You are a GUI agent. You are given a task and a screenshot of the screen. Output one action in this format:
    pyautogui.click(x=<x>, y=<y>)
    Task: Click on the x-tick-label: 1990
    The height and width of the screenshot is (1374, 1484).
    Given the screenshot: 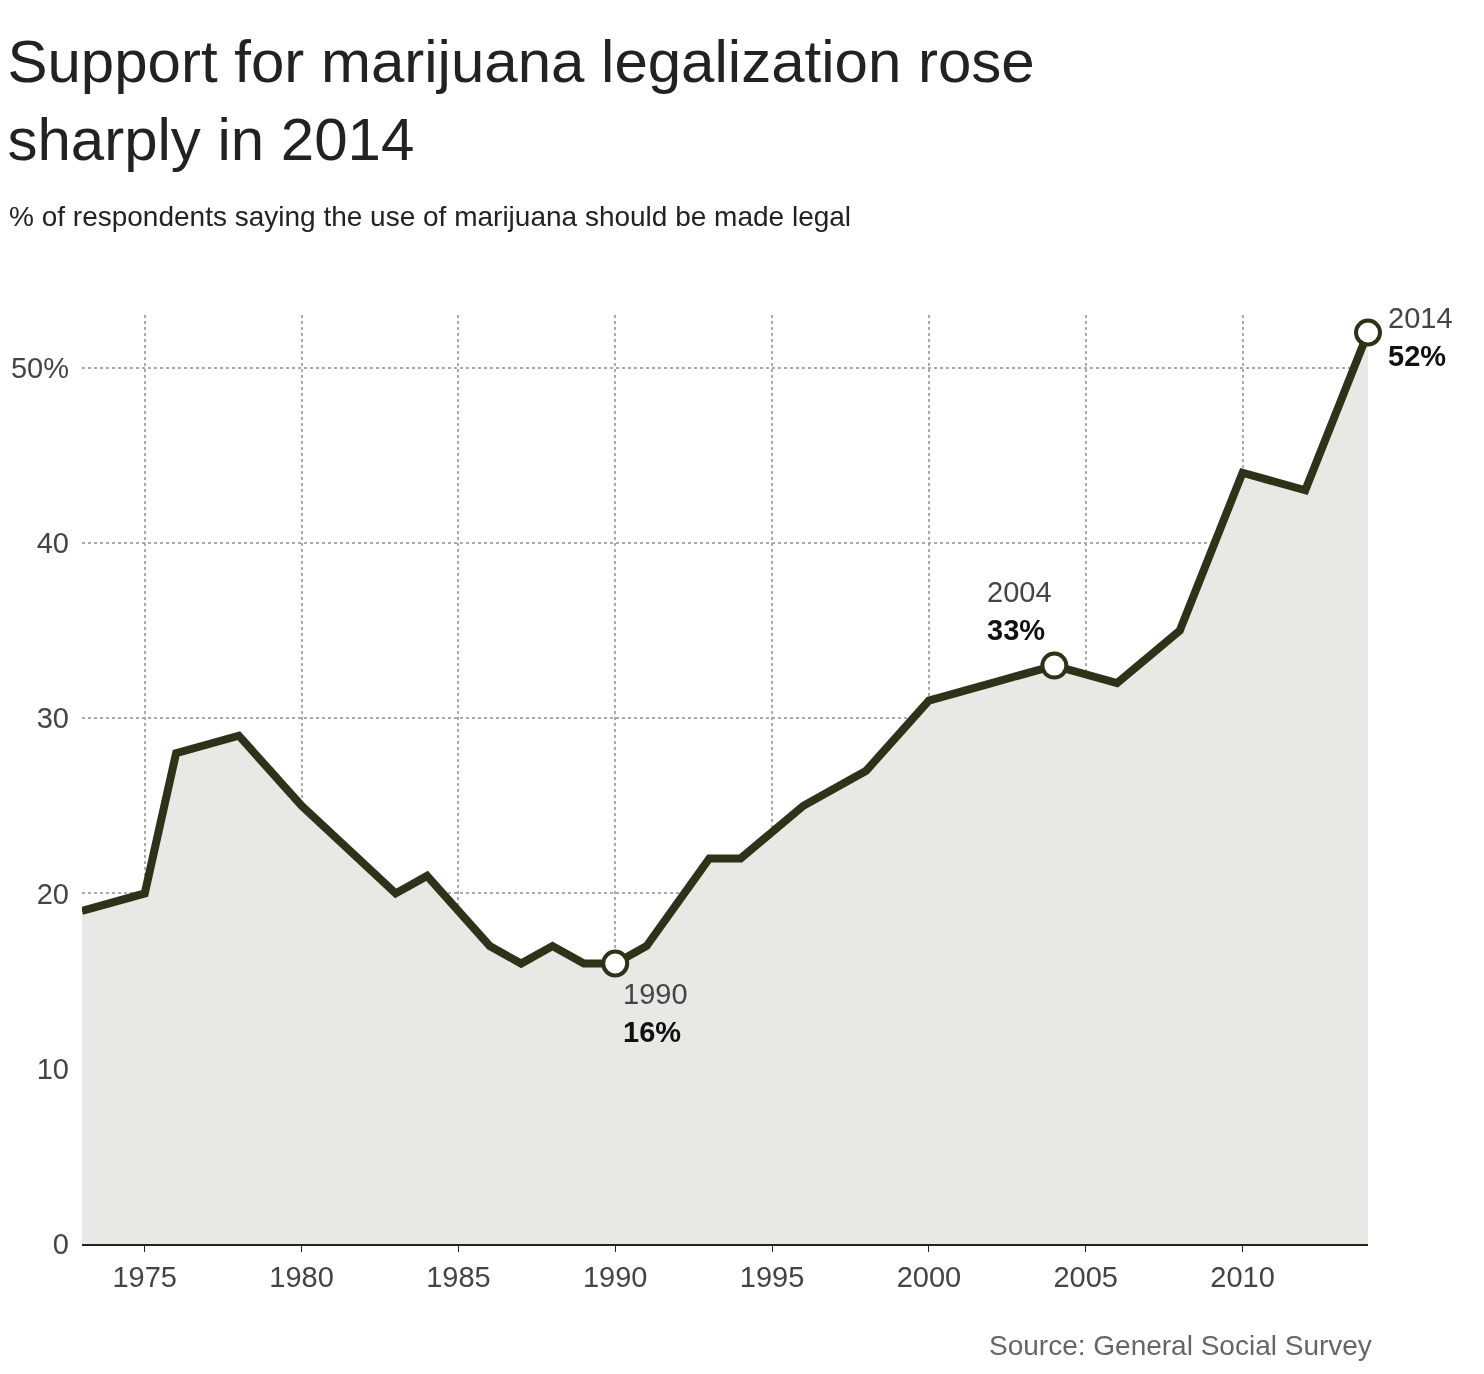 What is the action you would take?
    pyautogui.click(x=615, y=1276)
    